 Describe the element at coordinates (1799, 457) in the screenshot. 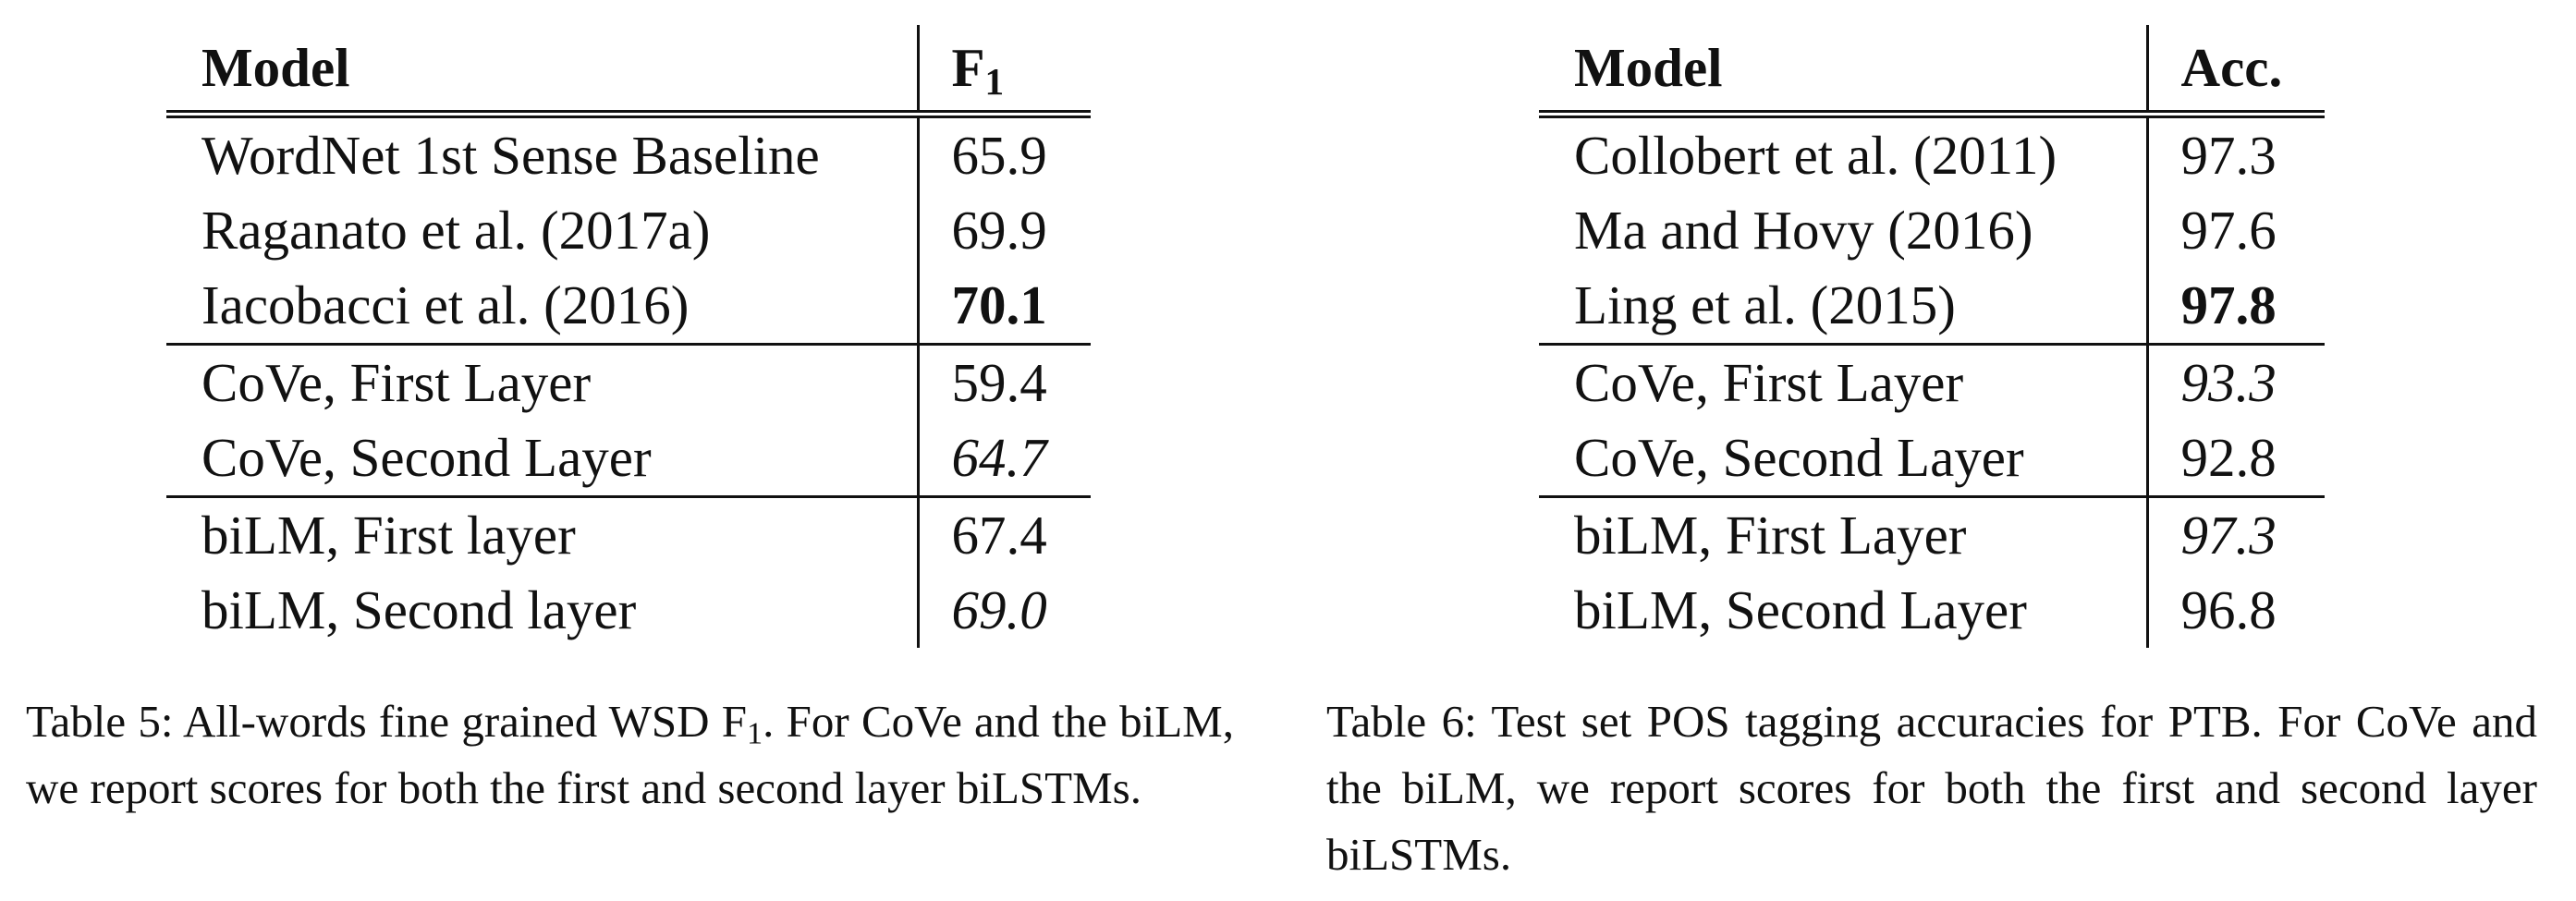

I see `table-6-model-cell: CoVe, Second Layer` at that location.